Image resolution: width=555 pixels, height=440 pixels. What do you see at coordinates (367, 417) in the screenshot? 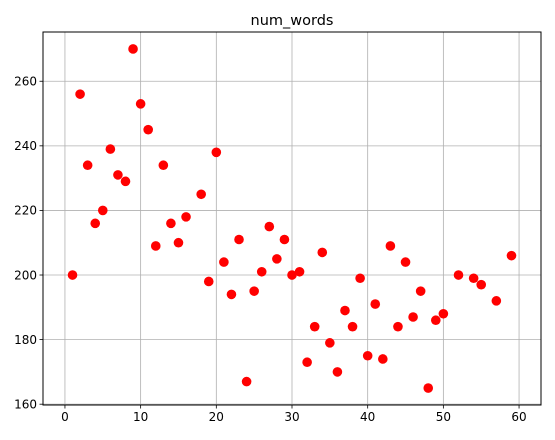
I see `x-tick-label: 40` at bounding box center [367, 417].